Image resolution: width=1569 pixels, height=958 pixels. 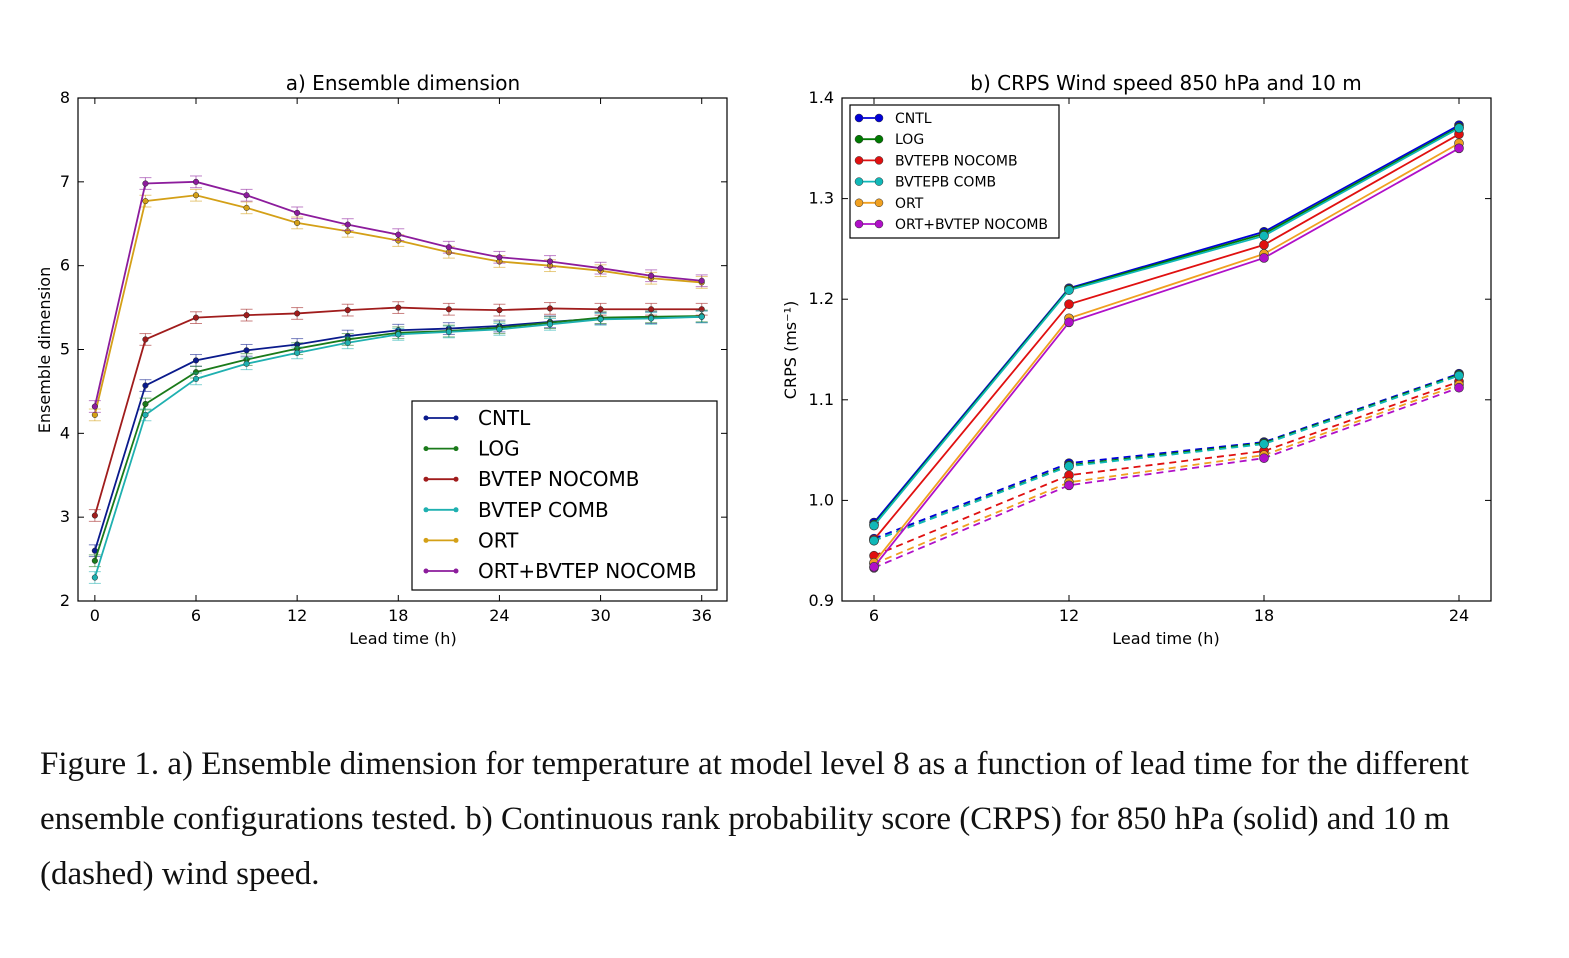 I want to click on y-tick-label: 1.2, so click(x=821, y=298).